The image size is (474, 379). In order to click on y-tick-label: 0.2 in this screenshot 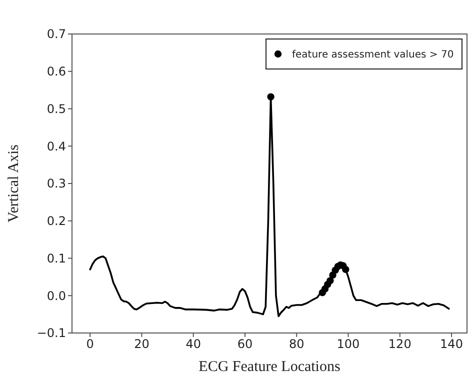, I will do `click(56, 221)`.